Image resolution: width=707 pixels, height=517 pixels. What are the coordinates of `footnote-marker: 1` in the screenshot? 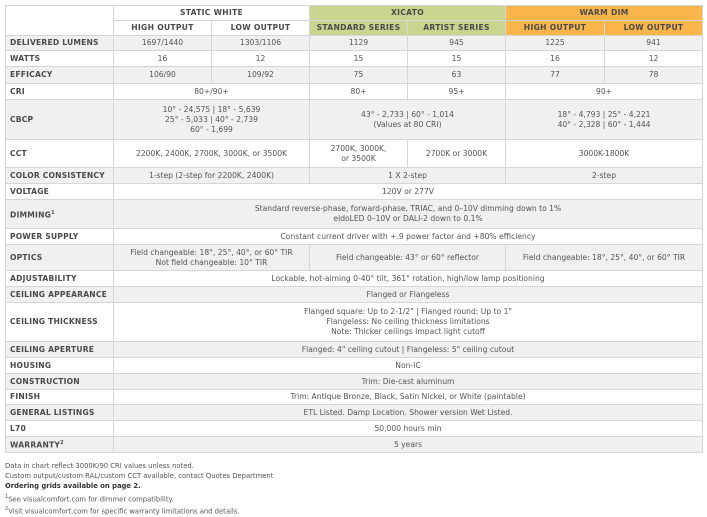 It's located at (53, 212).